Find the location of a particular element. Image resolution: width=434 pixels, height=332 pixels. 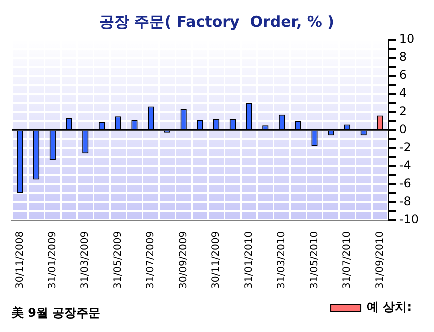

y-tick-label: -6 is located at coordinates (405, 183).